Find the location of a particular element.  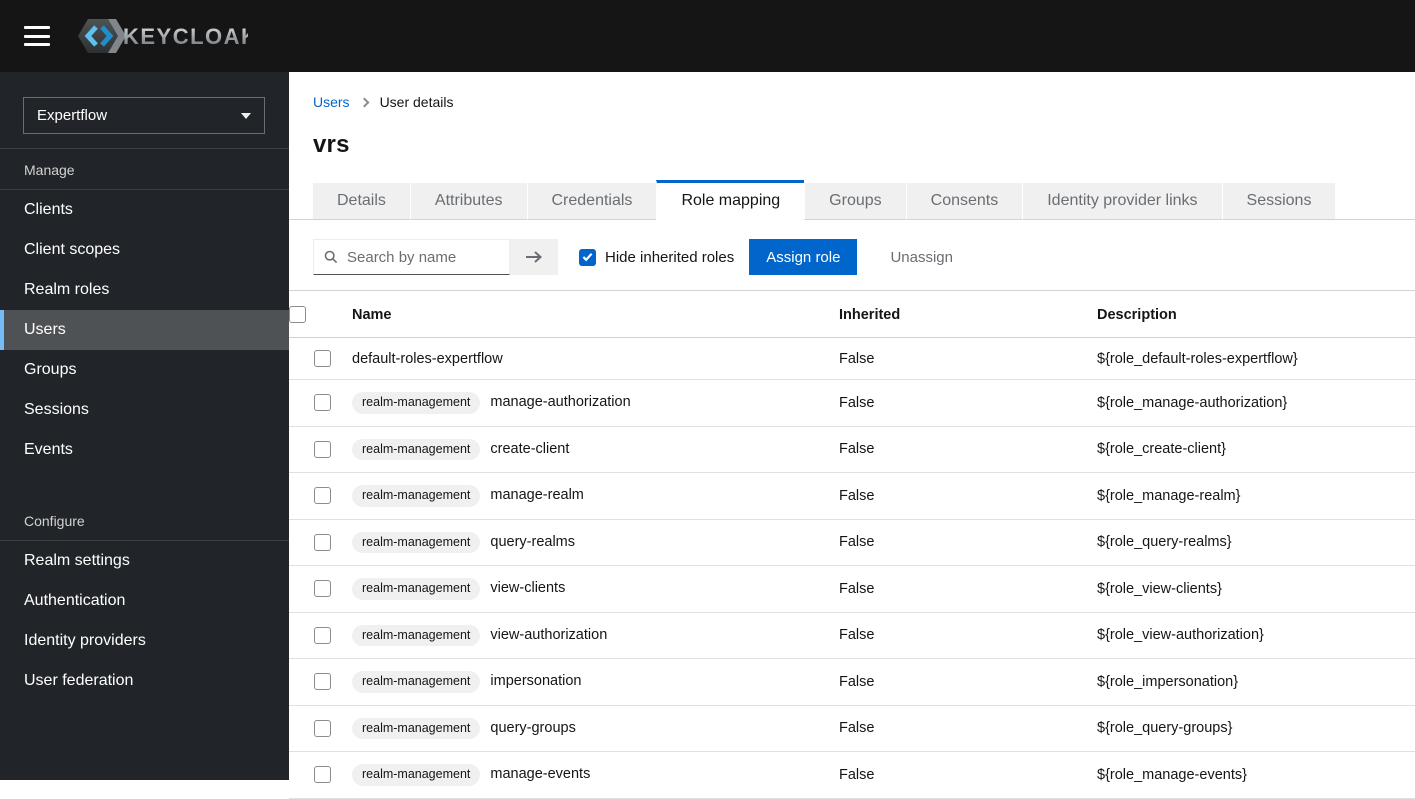

sidebar-item: Authentication is located at coordinates (75, 600).